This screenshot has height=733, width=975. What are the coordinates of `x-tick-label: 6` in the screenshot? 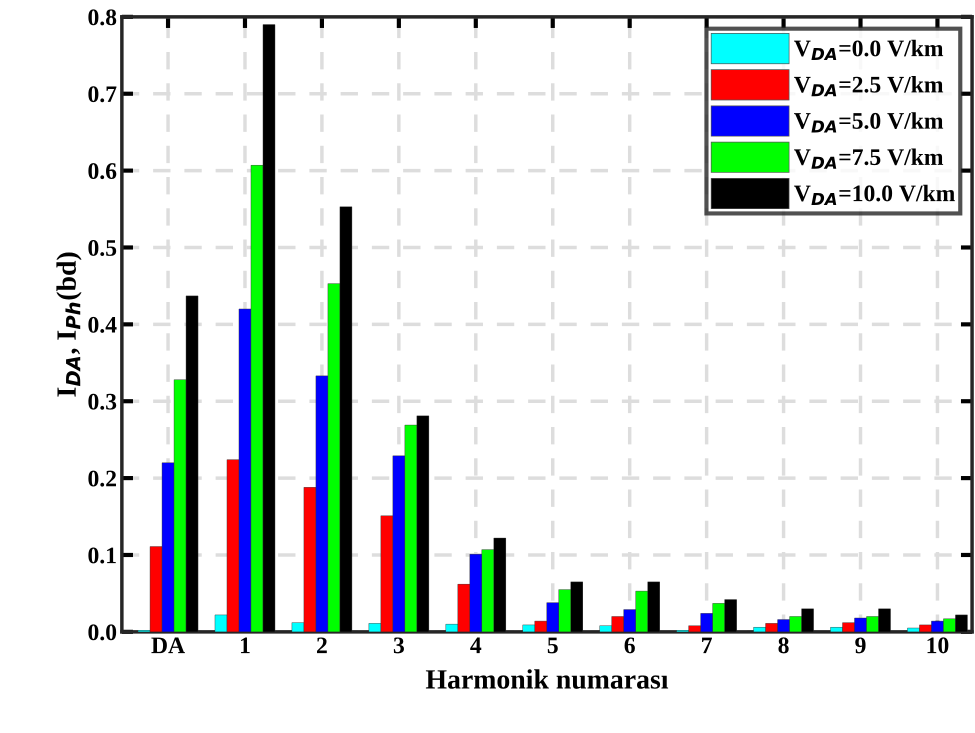 It's located at (629, 645).